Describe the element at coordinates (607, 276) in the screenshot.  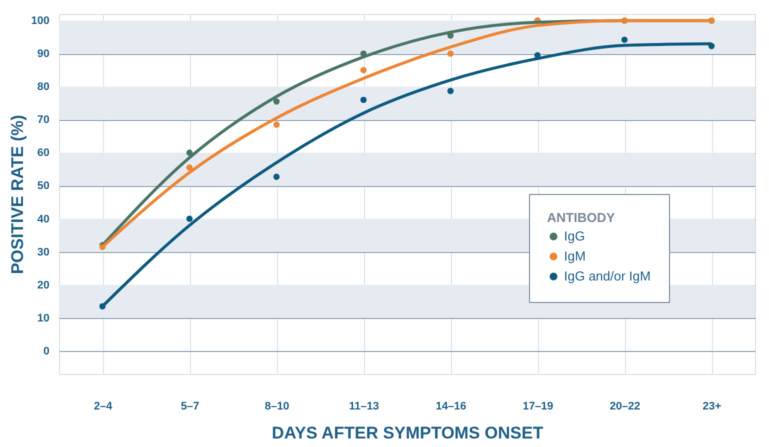
I see `legend-label: IgG and/or IgM` at that location.